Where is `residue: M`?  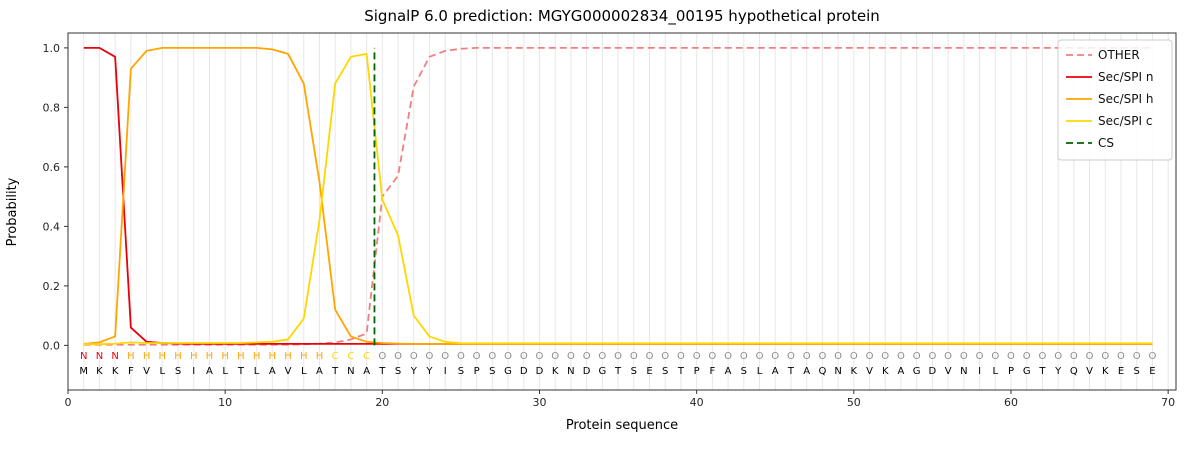
residue: M is located at coordinates (83, 371).